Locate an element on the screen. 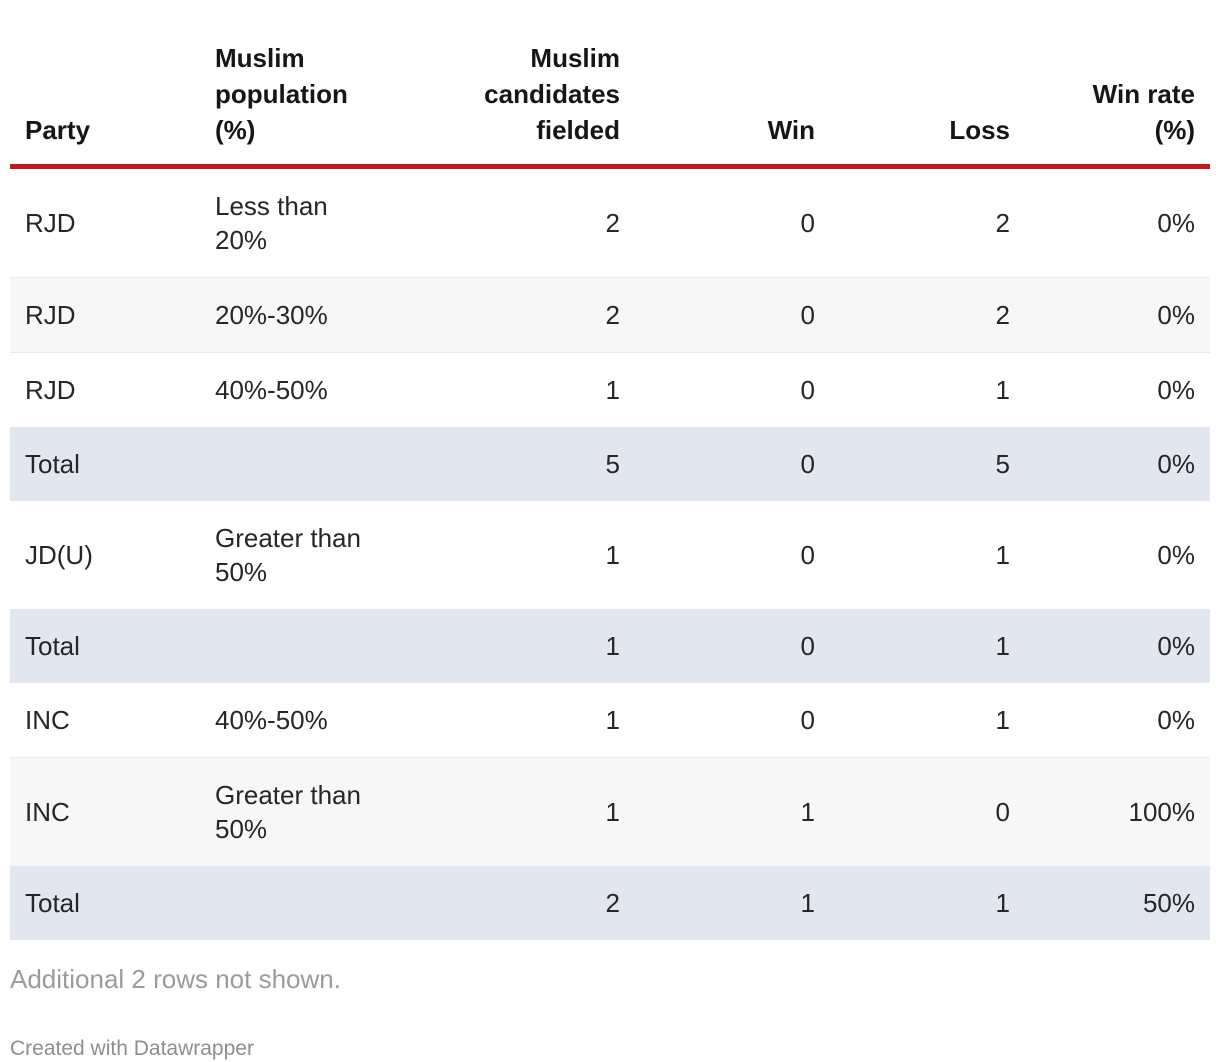 The width and height of the screenshot is (1220, 1062). total-row: Total 1 0 1 0% is located at coordinates (610, 646).